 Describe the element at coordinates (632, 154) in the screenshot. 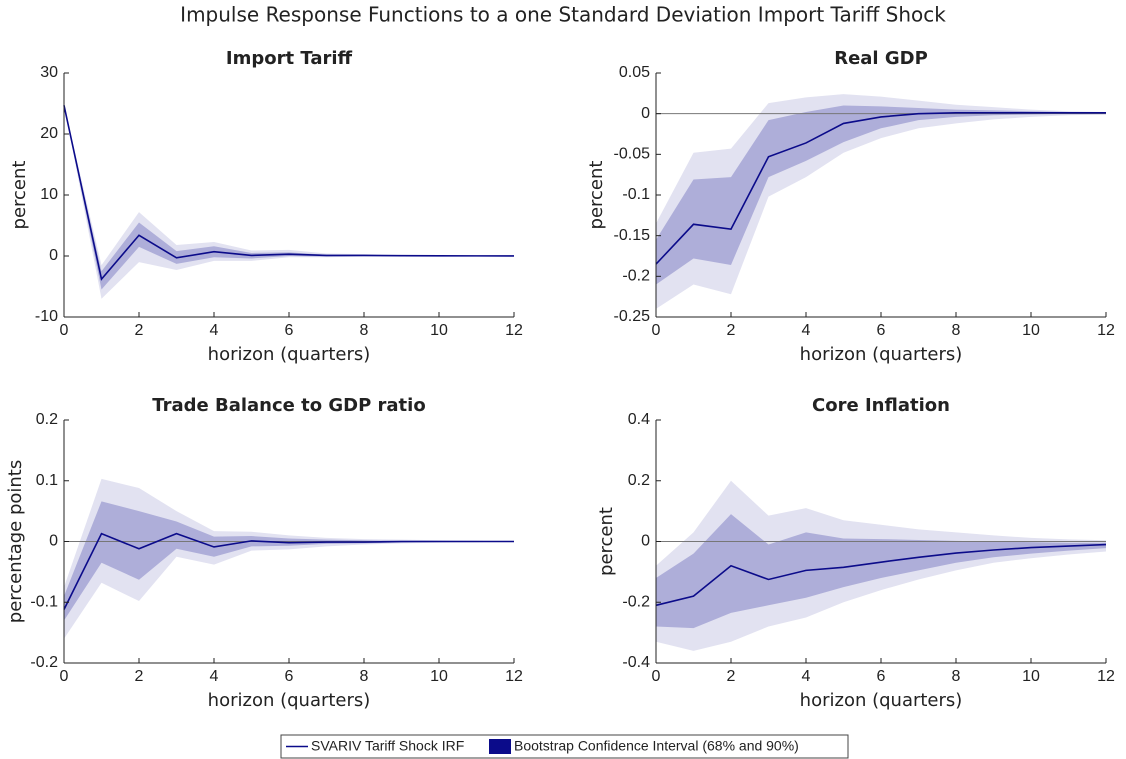

I see `y-tick-label: -0.05` at that location.